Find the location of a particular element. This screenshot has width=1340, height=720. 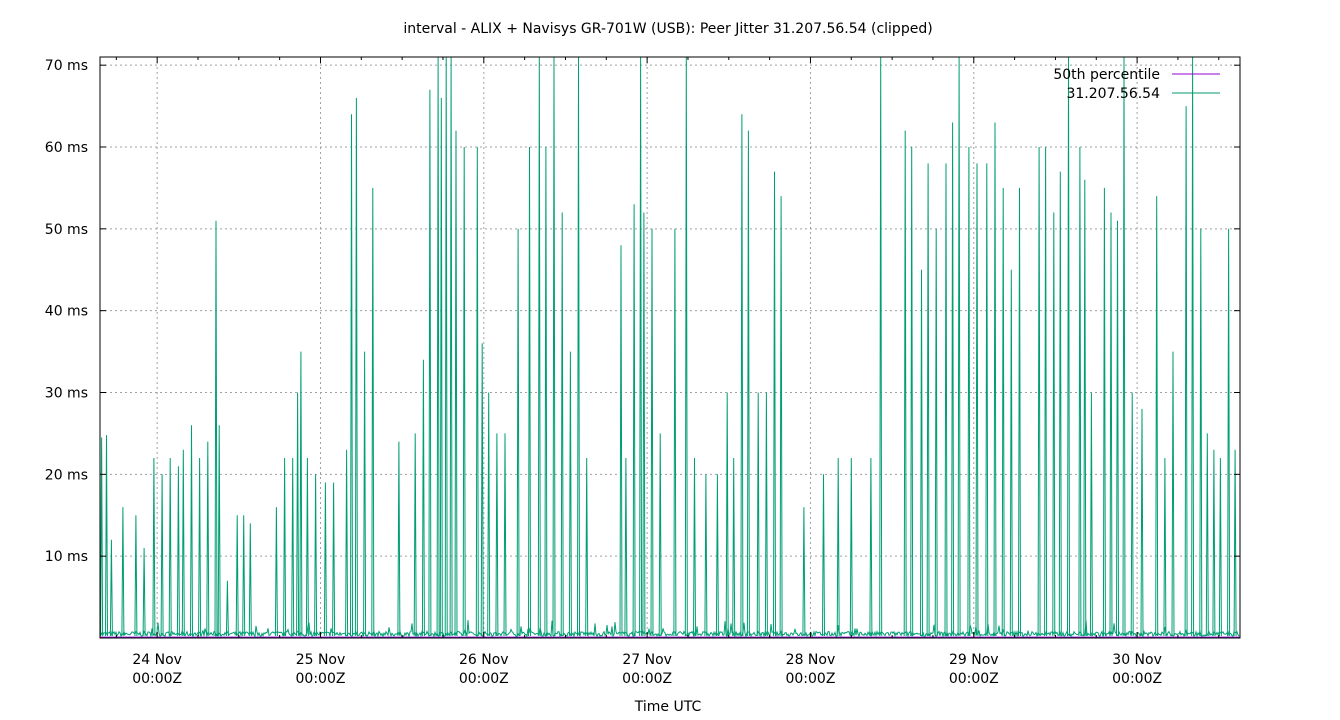

y-tick-label: 60 ms is located at coordinates (66, 148).